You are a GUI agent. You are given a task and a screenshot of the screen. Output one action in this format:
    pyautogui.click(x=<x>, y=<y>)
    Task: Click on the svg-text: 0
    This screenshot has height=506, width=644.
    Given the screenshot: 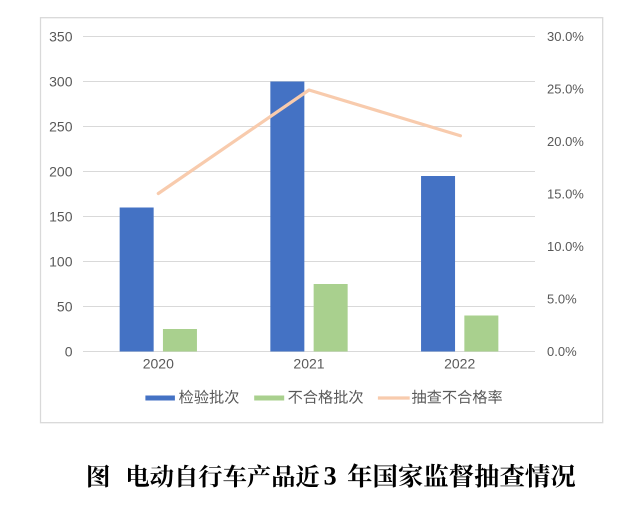 What is the action you would take?
    pyautogui.click(x=69, y=351)
    